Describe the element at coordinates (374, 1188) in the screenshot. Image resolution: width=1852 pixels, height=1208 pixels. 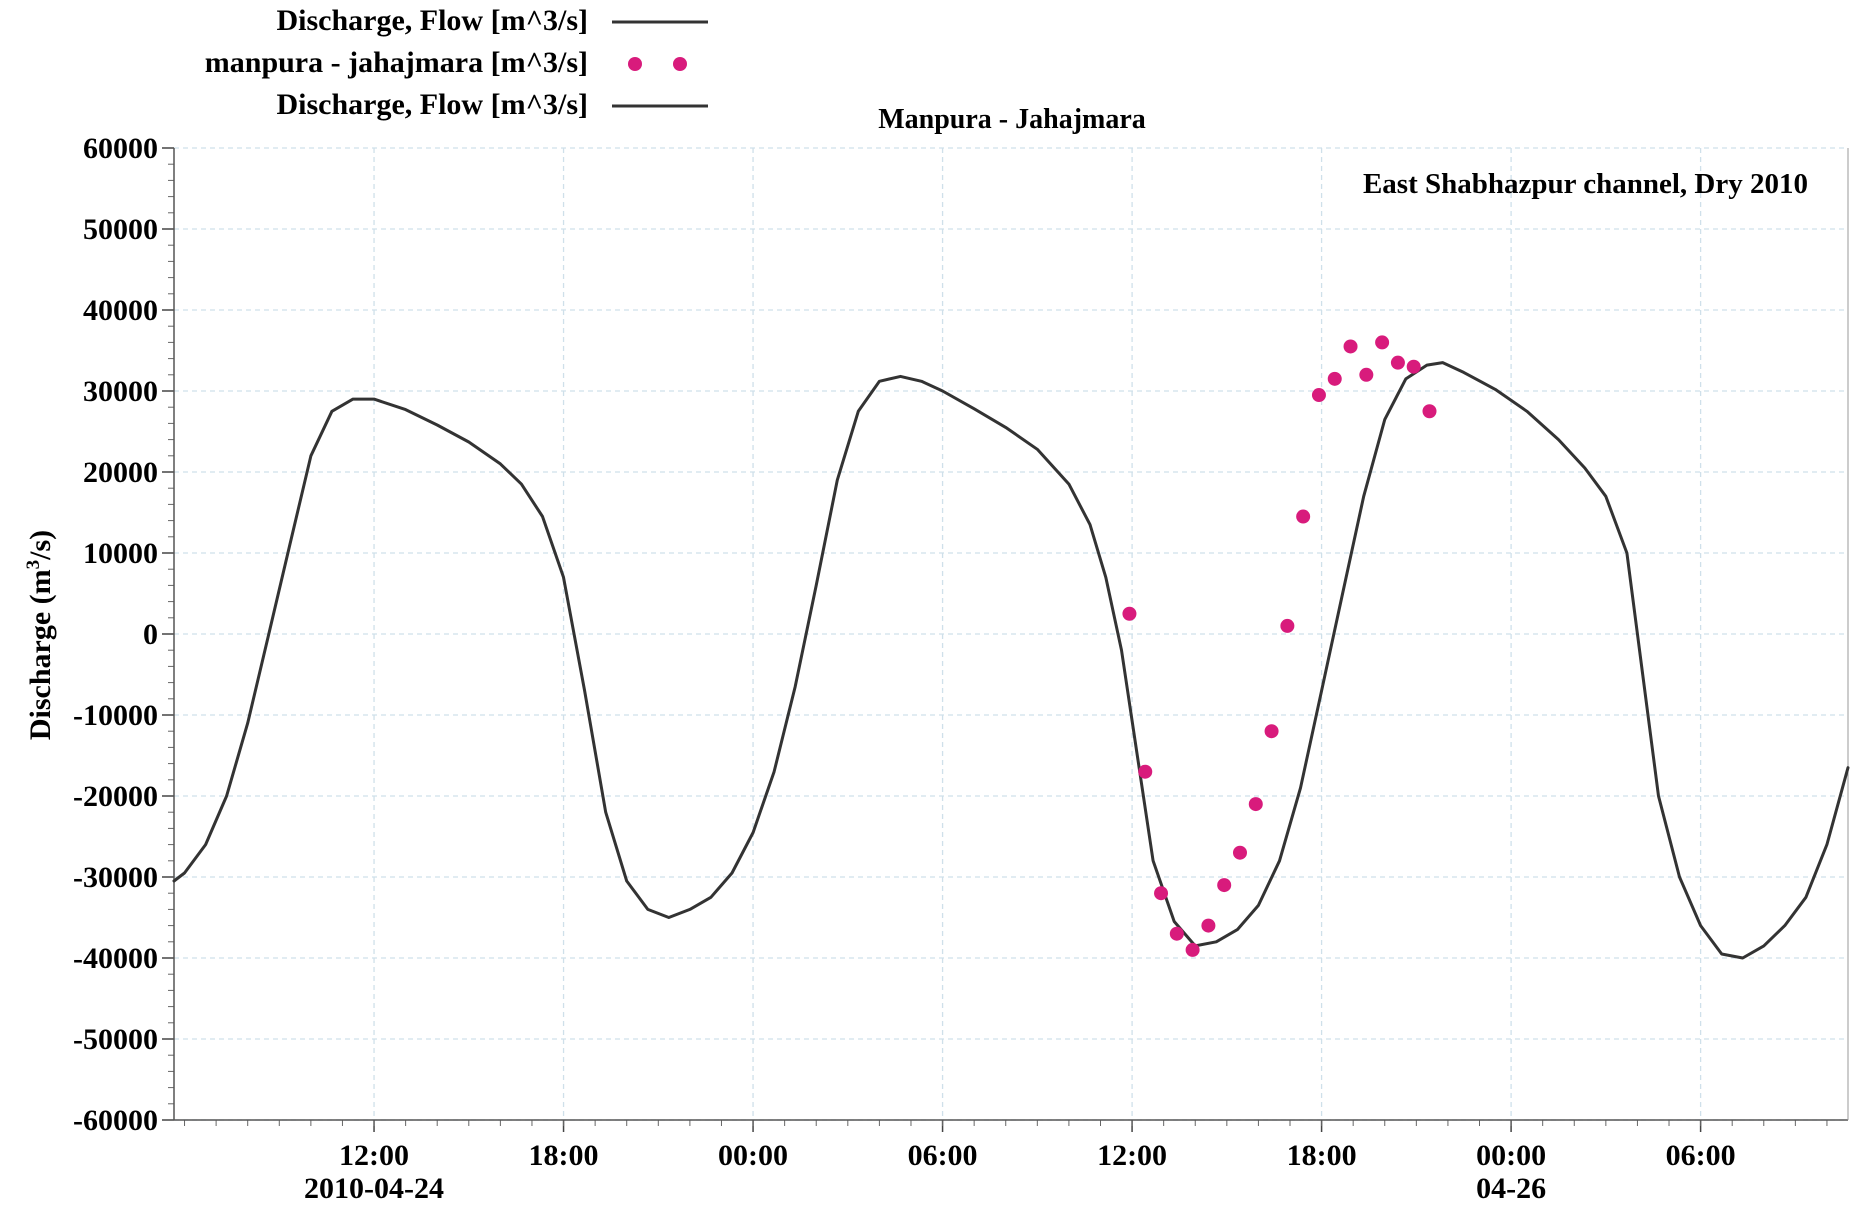
I see `x-tick-date-label: 2010-04-24` at that location.